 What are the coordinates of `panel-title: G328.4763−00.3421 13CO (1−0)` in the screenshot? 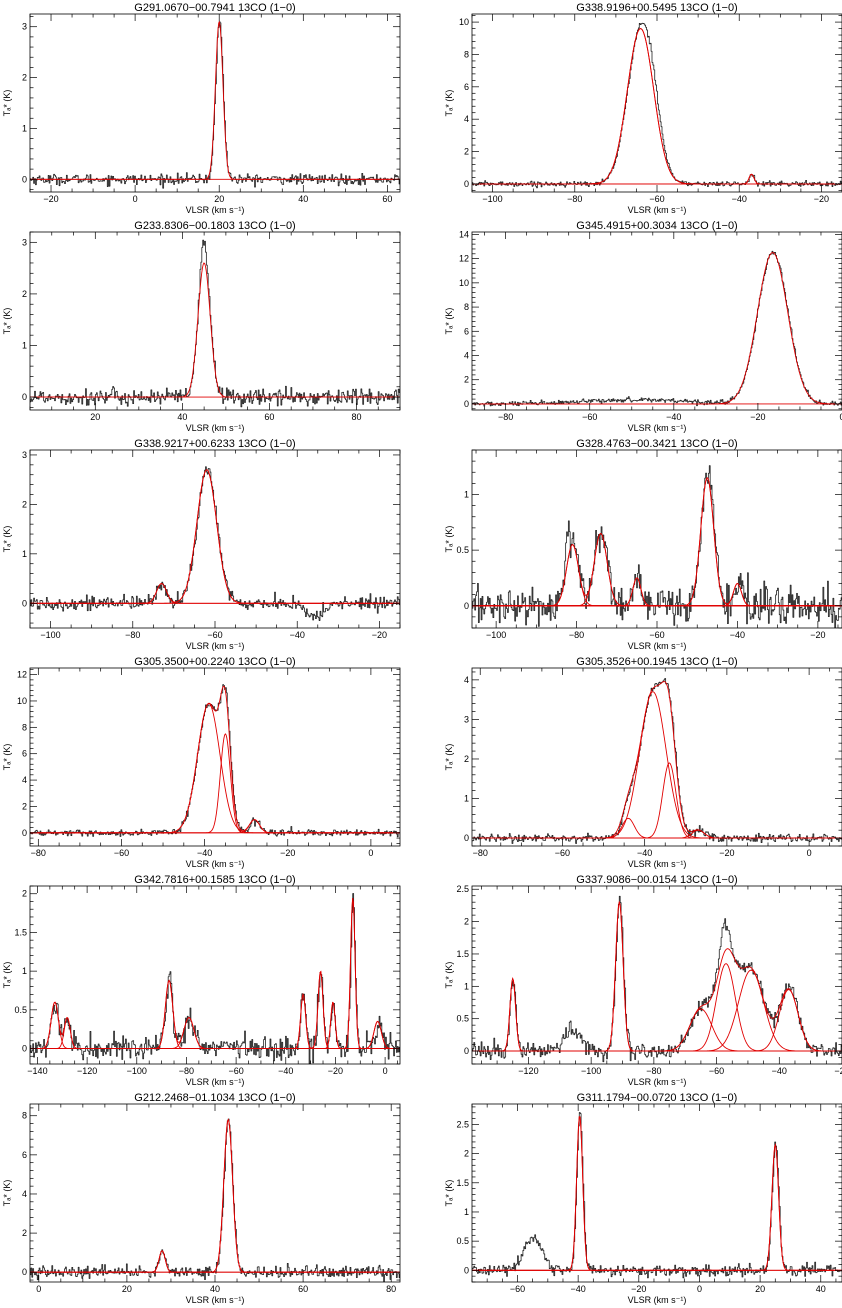 It's located at (656, 444).